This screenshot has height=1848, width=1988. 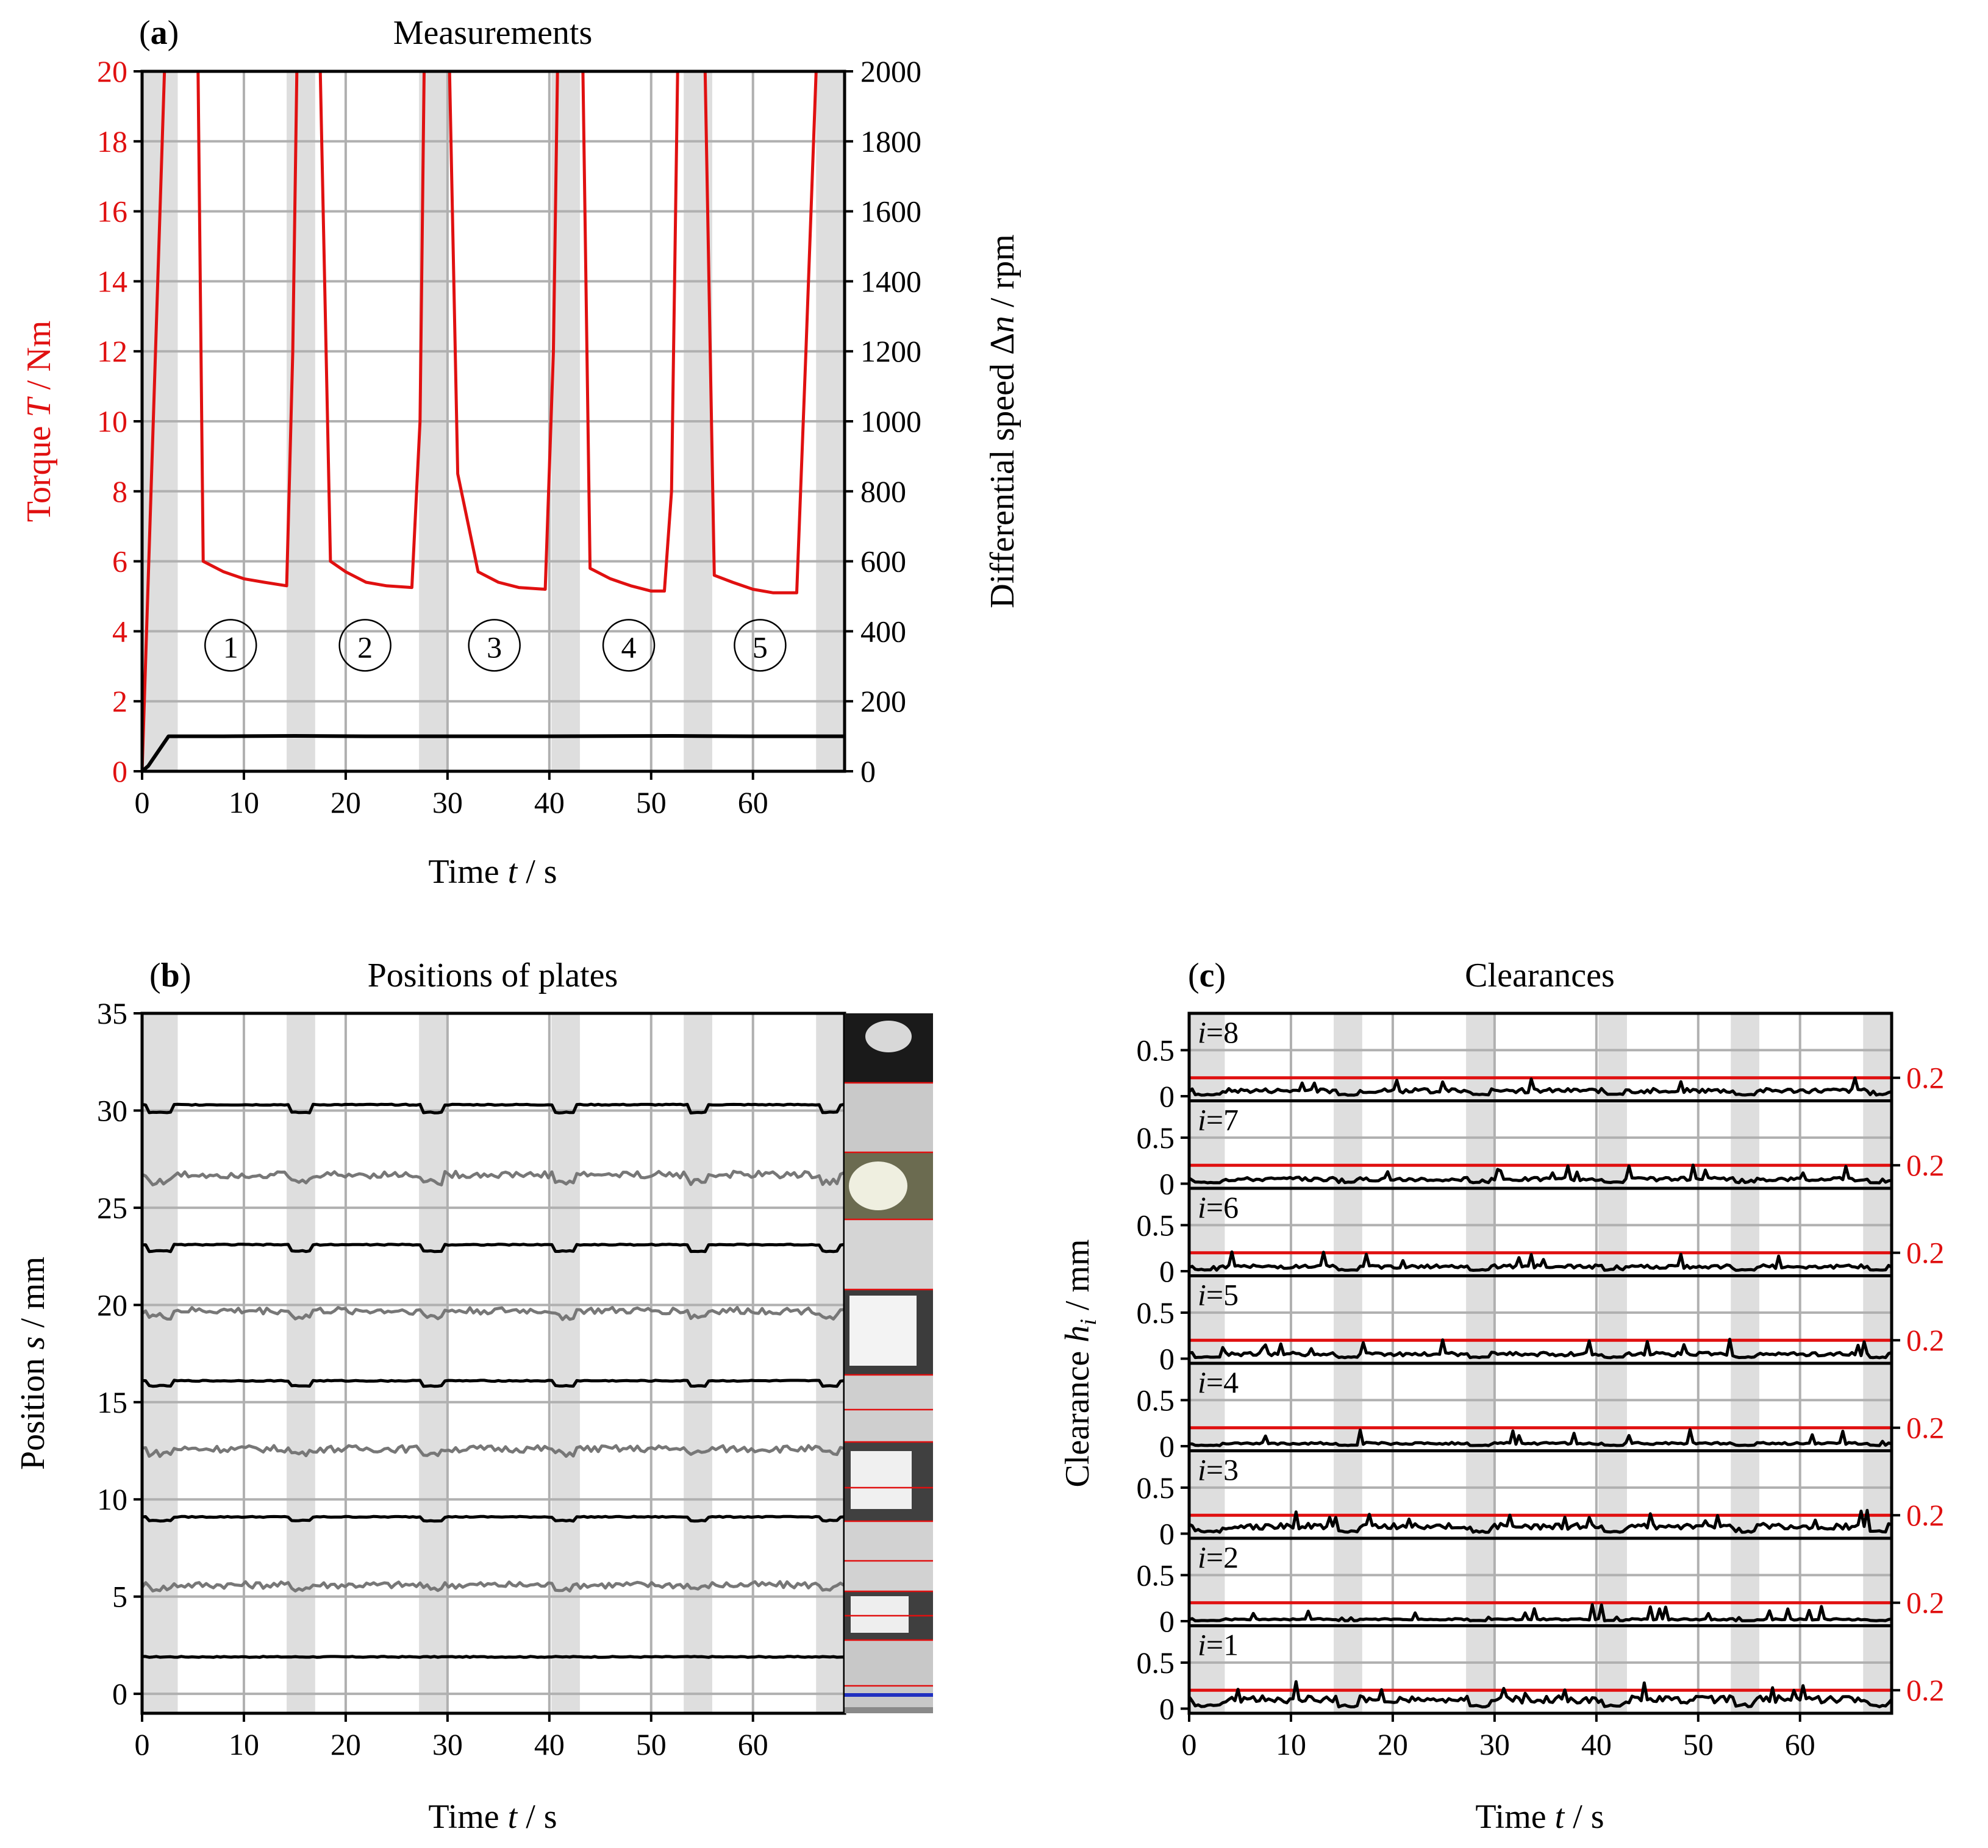 I want to click on strip-label-5: i=5, so click(x=1218, y=1295).